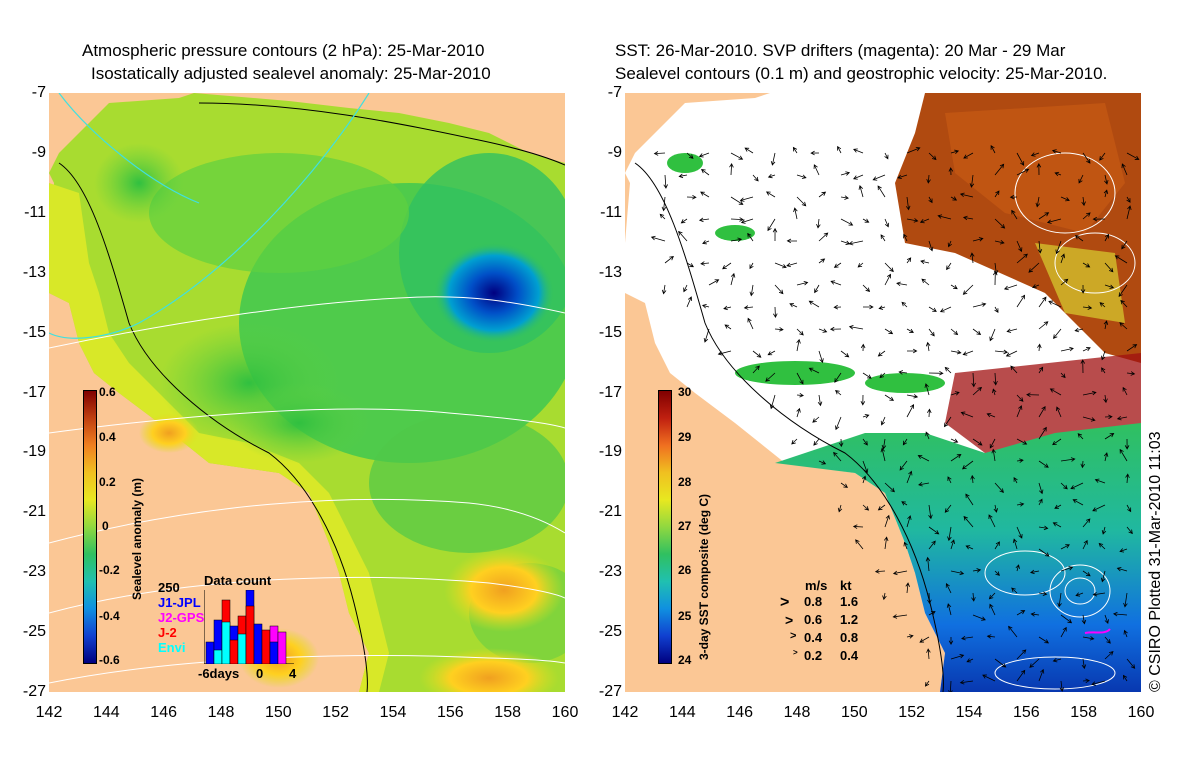 This screenshot has height=780, width=1200. Describe the element at coordinates (682, 712) in the screenshot. I see `lon-tick-label: 144` at that location.